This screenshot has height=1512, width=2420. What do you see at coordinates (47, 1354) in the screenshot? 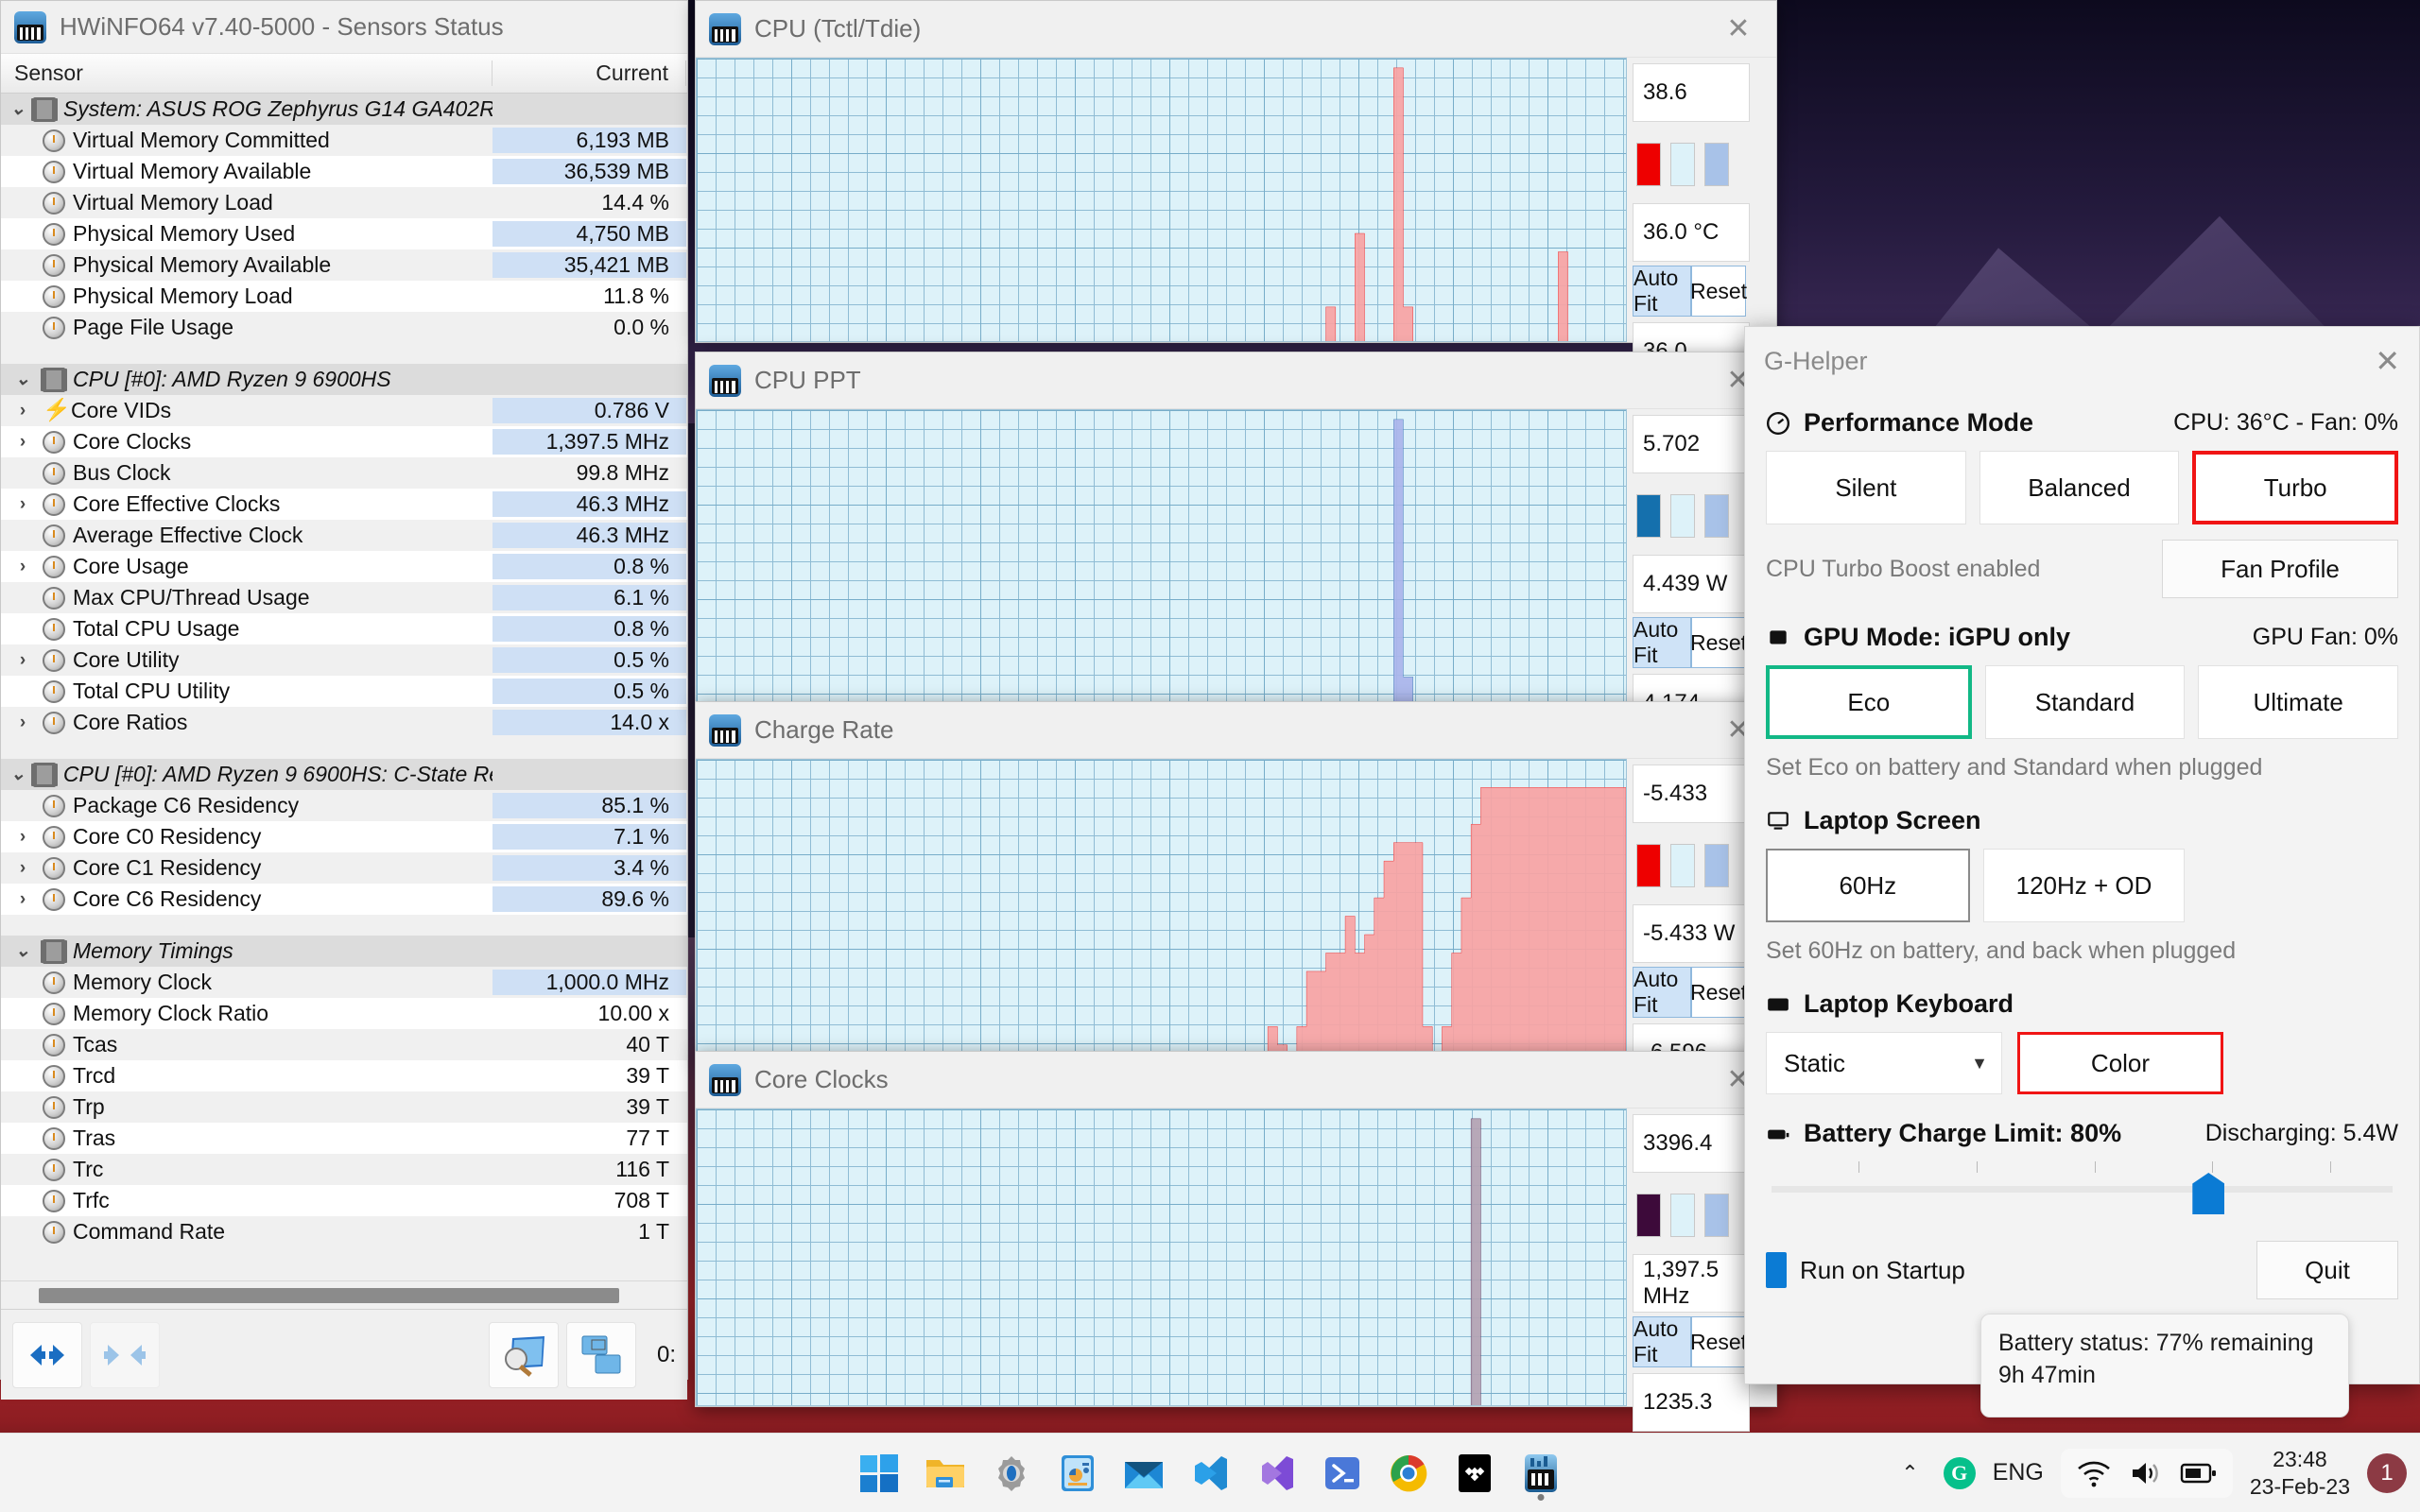
I see `expand-all-button` at bounding box center [47, 1354].